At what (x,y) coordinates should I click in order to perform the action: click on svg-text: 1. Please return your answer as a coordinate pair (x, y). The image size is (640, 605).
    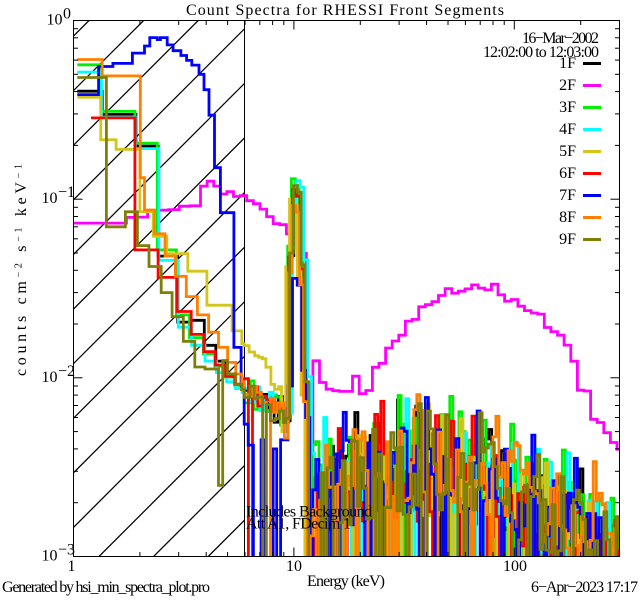
    Looking at the image, I should click on (72, 566).